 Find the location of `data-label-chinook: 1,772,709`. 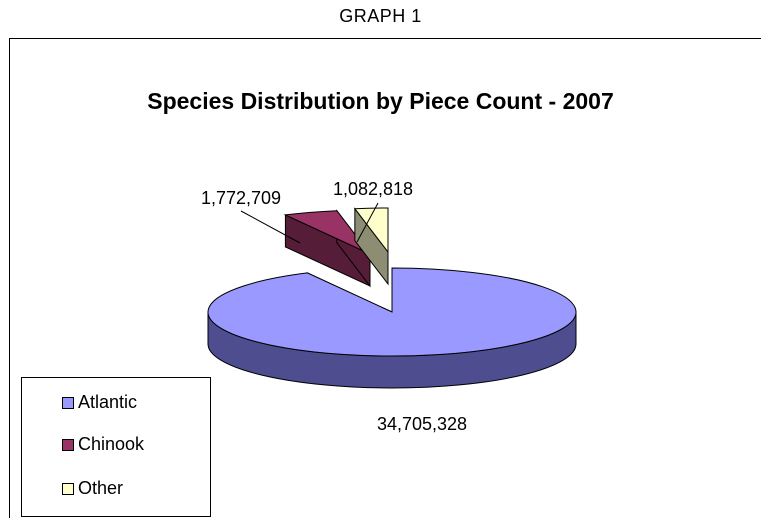

data-label-chinook: 1,772,709 is located at coordinates (241, 198).